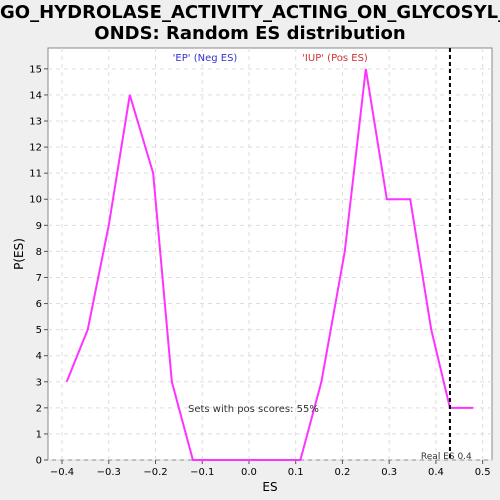 Image resolution: width=500 pixels, height=500 pixels. I want to click on x-tick-label: 0.1, so click(296, 472).